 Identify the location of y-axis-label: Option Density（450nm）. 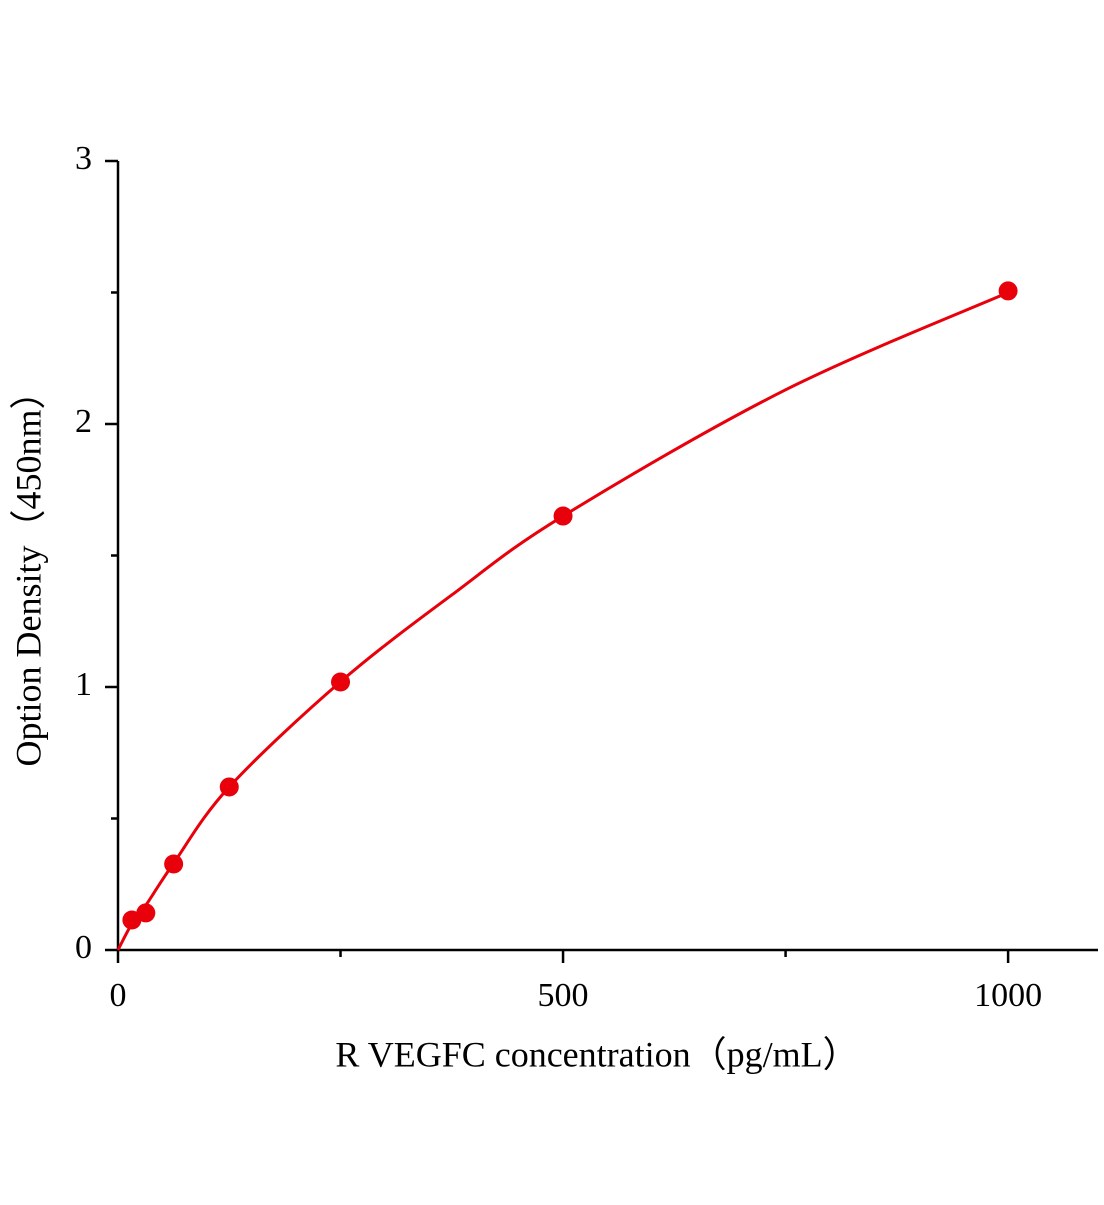
(28, 570).